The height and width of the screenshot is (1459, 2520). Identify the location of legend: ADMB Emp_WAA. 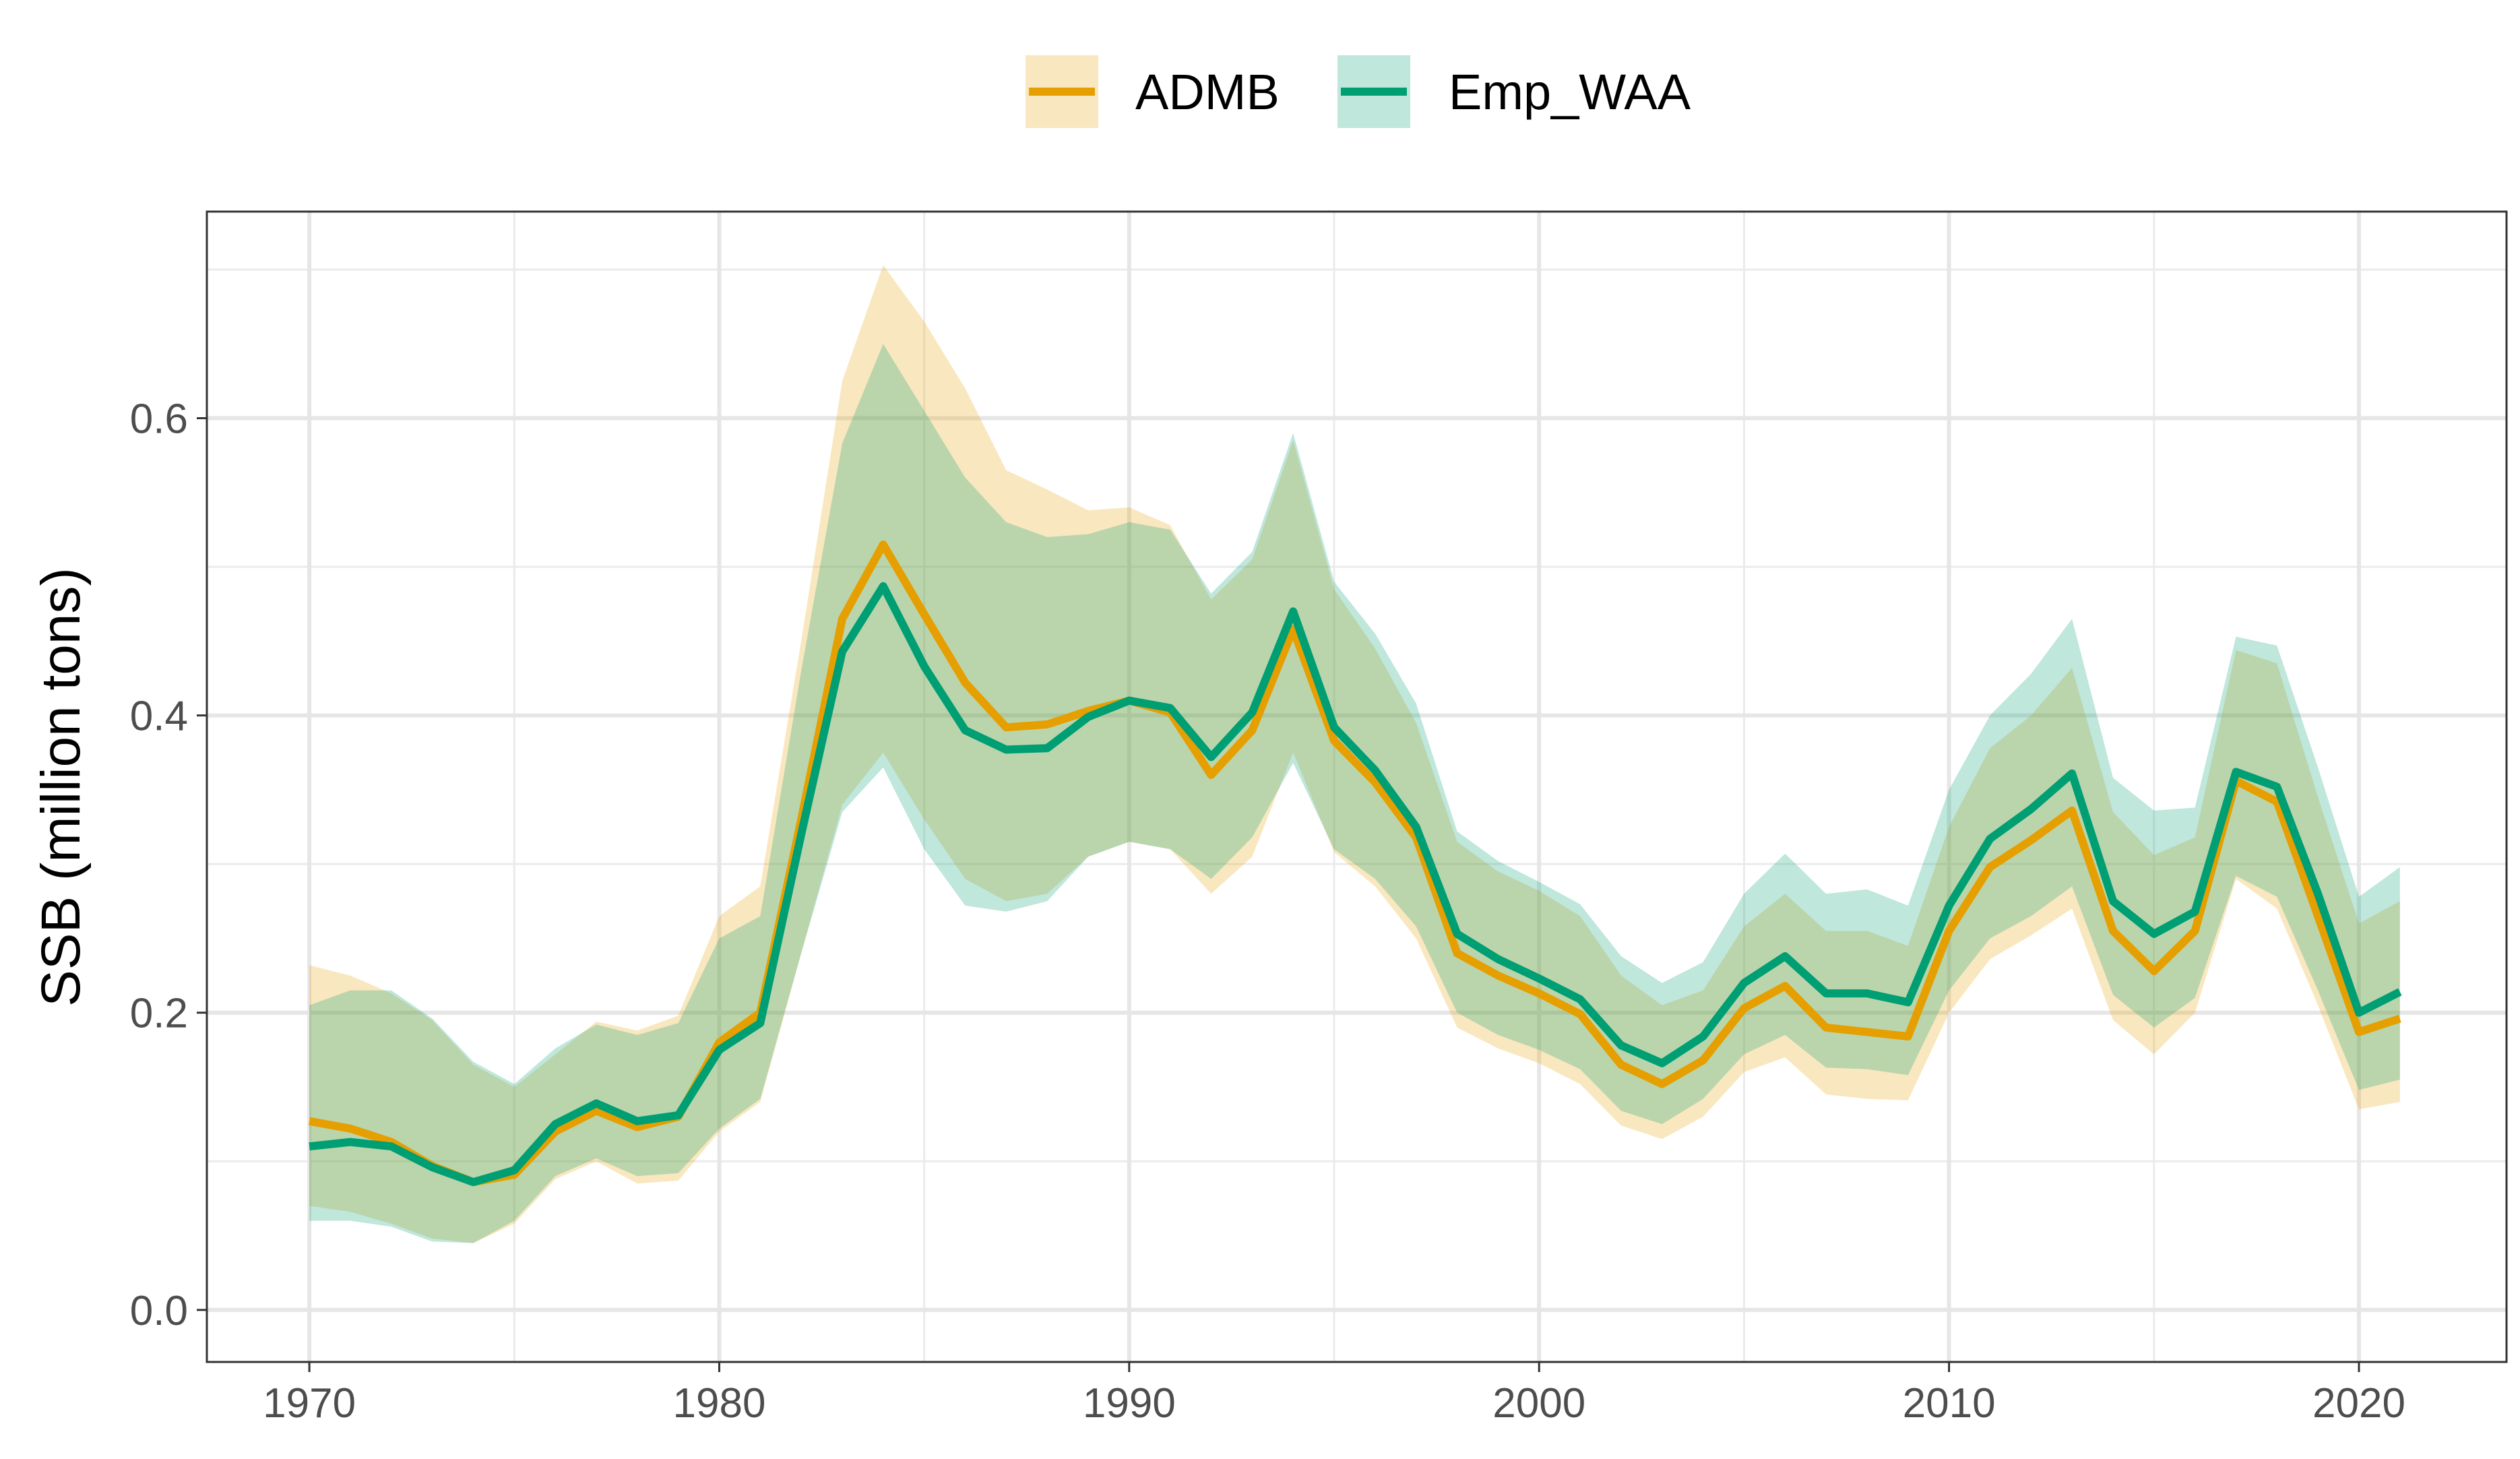
(1358, 92).